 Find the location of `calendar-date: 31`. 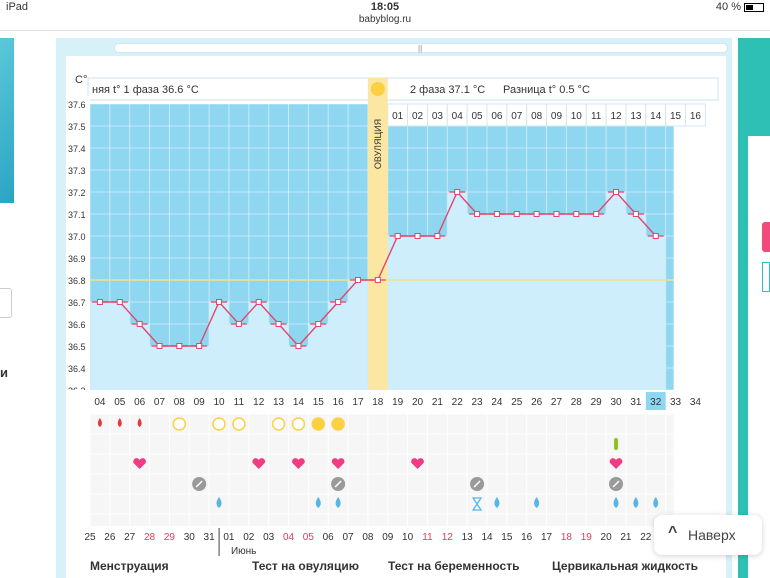

calendar-date: 31 is located at coordinates (210, 537).